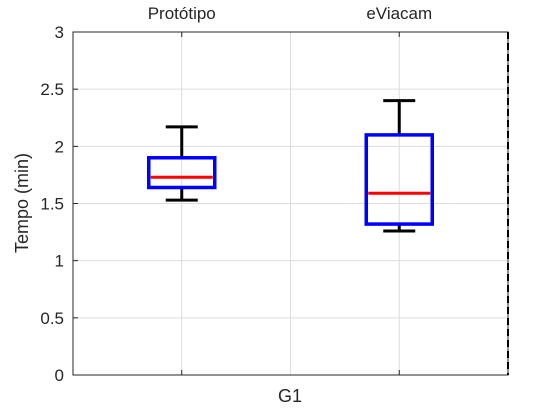 The width and height of the screenshot is (560, 420). Describe the element at coordinates (399, 13) in the screenshot. I see `category-label: eViacam` at that location.